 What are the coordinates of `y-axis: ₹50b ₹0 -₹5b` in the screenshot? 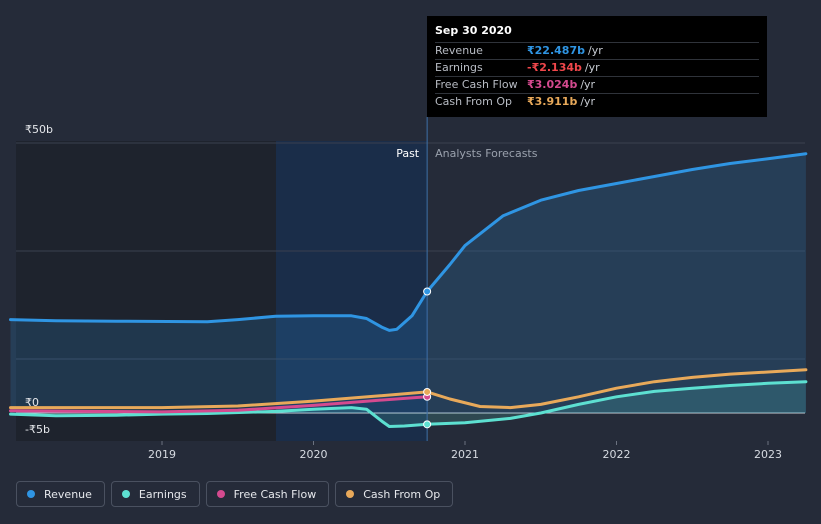 It's located at (39, 279).